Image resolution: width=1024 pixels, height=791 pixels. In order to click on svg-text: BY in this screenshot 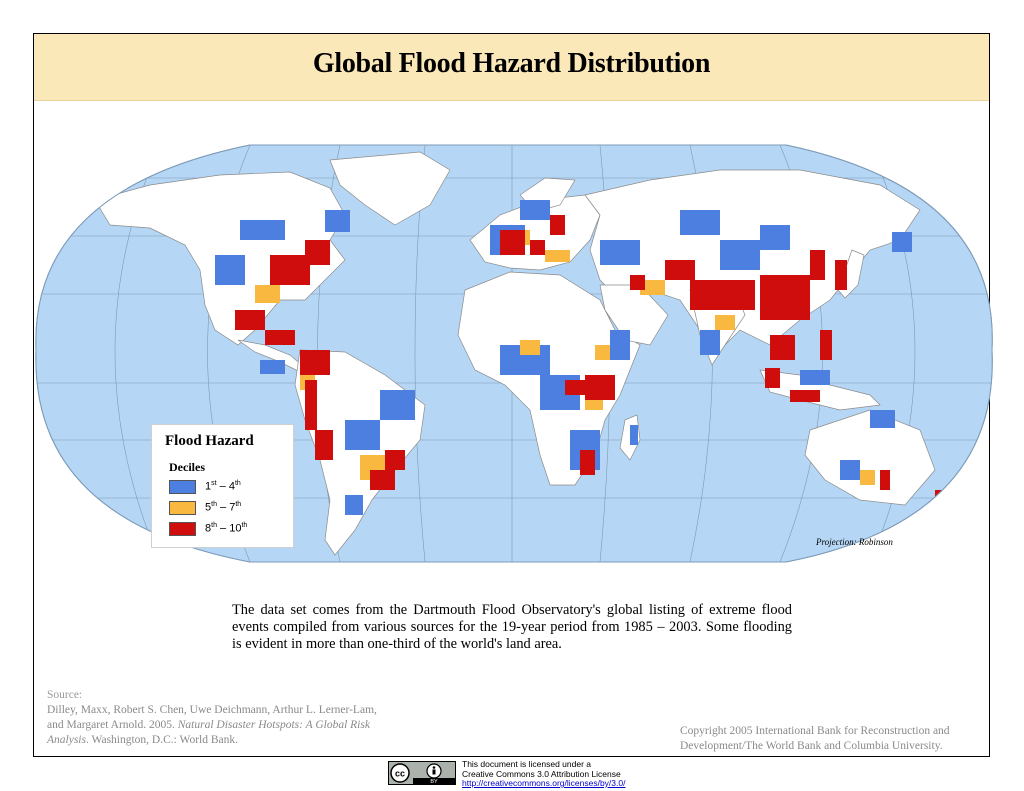, I will do `click(434, 781)`.